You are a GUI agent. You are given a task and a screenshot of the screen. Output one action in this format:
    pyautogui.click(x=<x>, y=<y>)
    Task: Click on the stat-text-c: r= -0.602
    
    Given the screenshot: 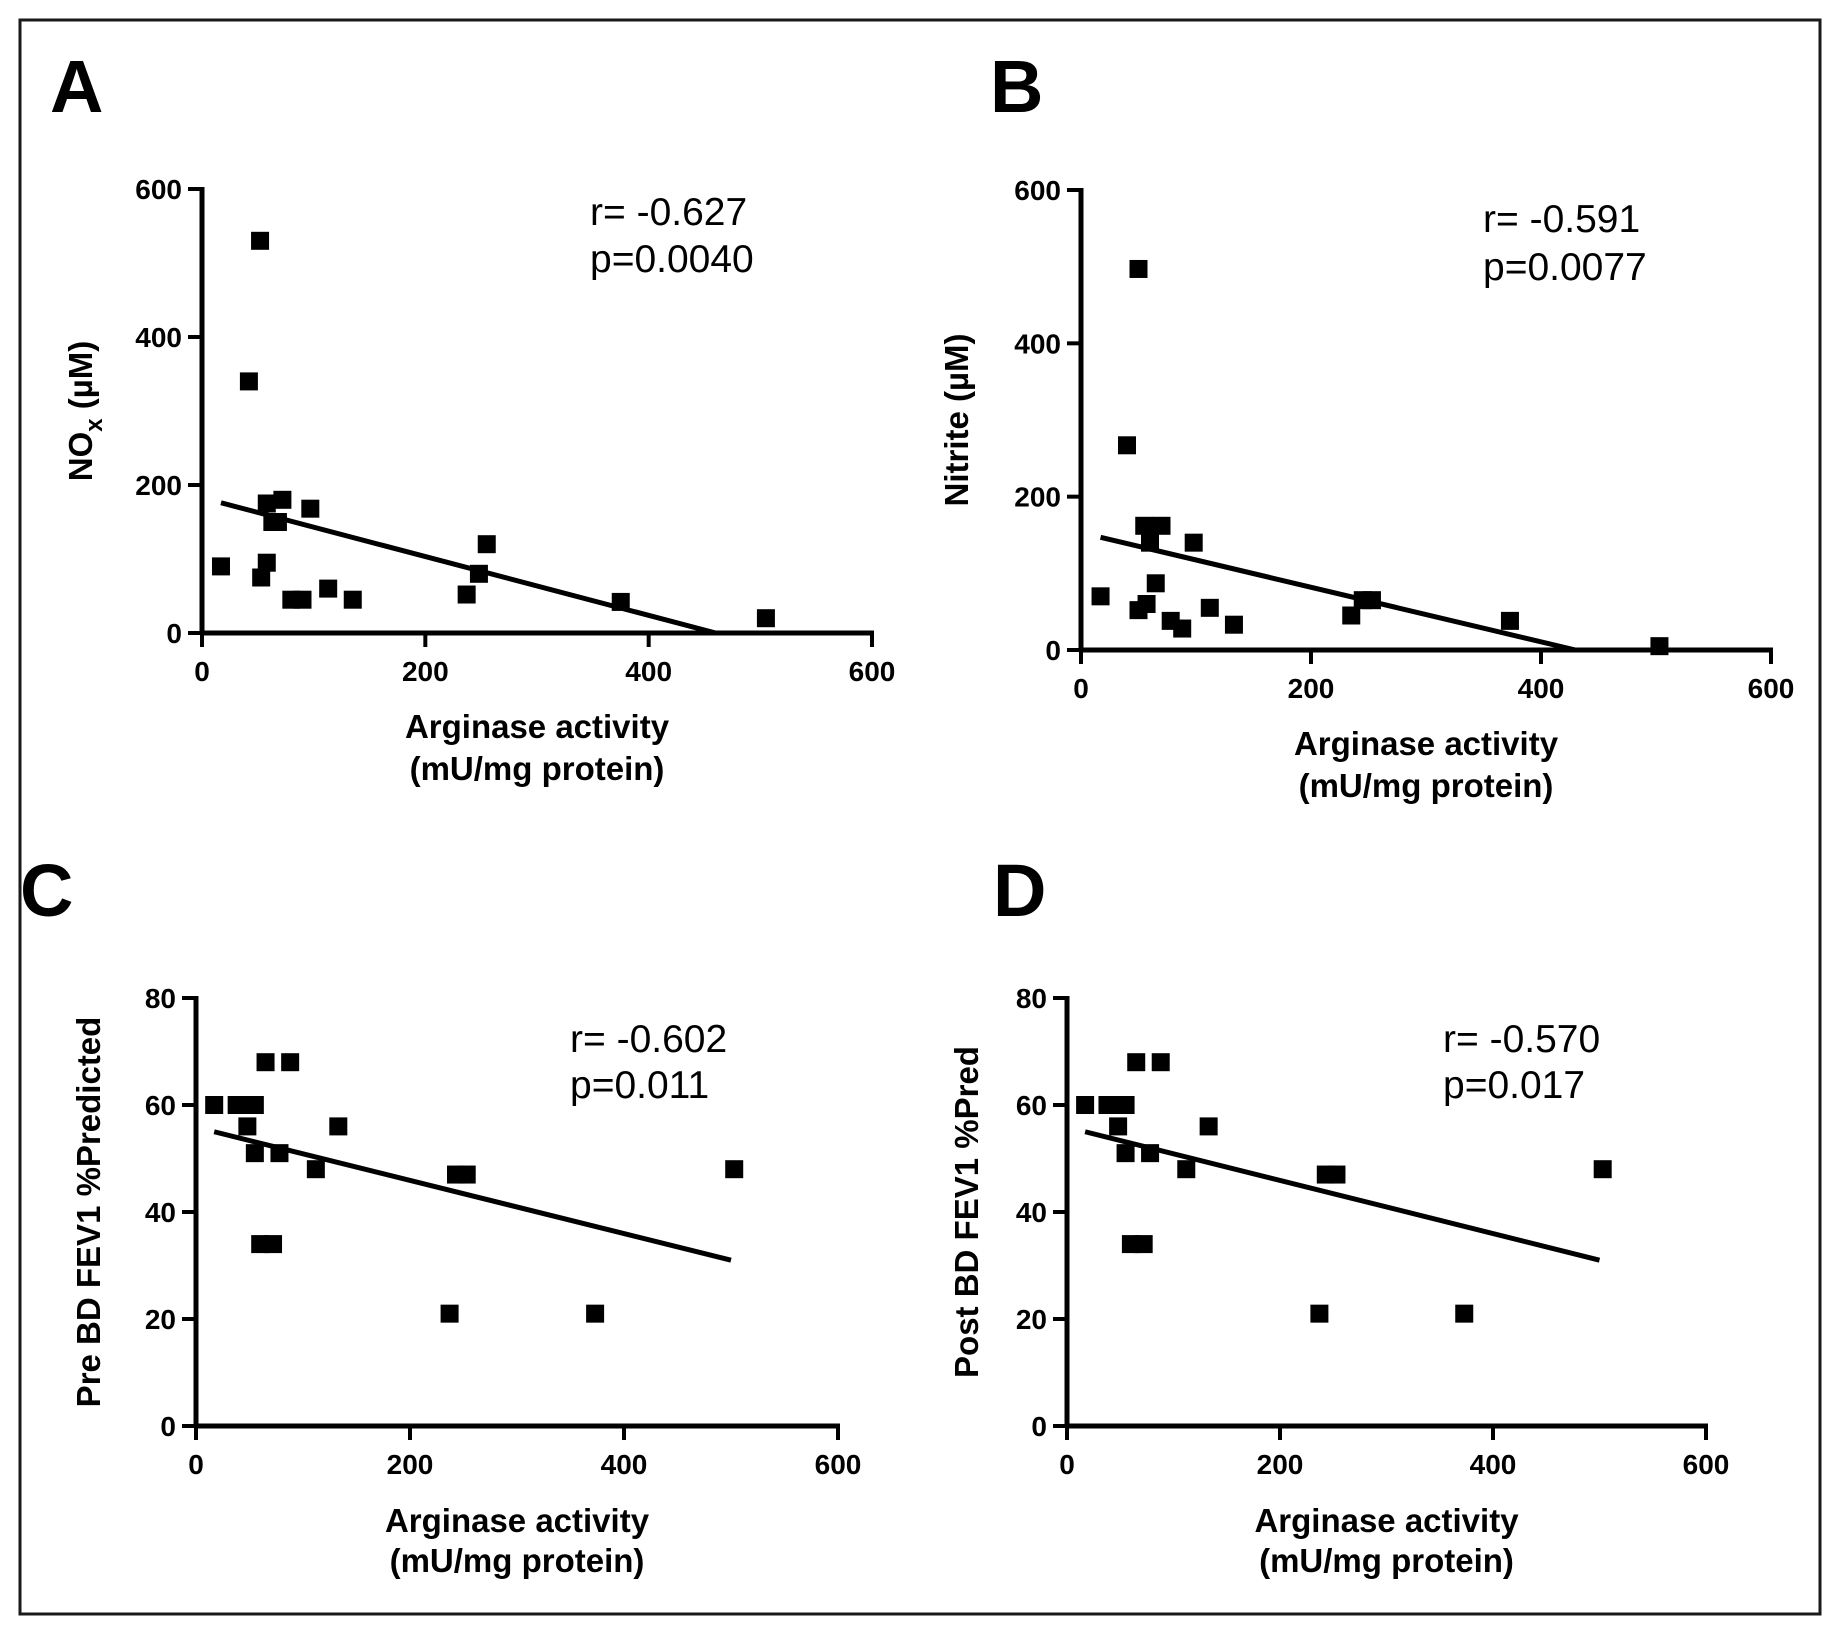 What is the action you would take?
    pyautogui.click(x=648, y=1039)
    